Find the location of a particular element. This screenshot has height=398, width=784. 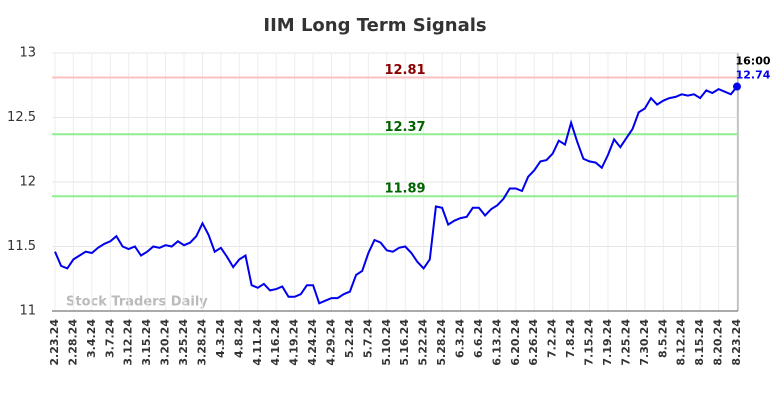

x-tick-label: 7.19.24 is located at coordinates (607, 342).